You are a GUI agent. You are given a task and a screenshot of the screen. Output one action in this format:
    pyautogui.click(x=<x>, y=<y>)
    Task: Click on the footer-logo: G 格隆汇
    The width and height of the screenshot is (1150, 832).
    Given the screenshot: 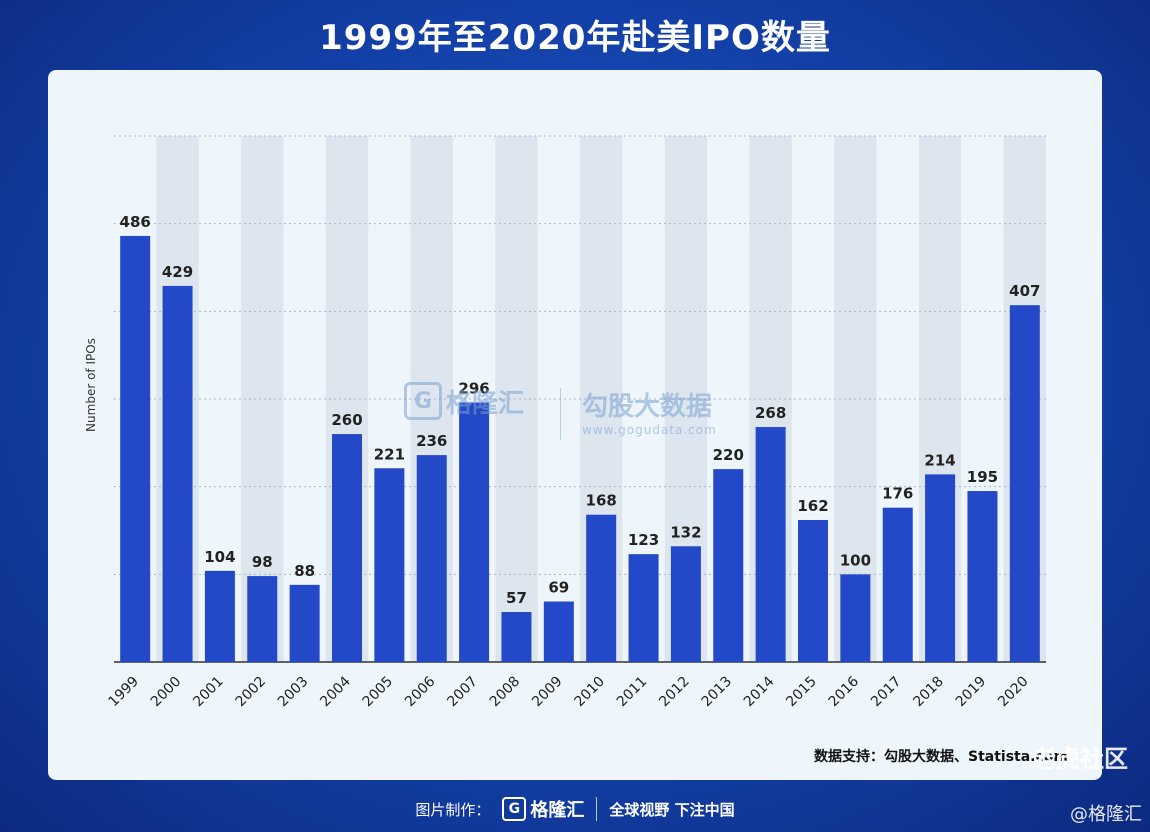 What is the action you would take?
    pyautogui.click(x=543, y=809)
    